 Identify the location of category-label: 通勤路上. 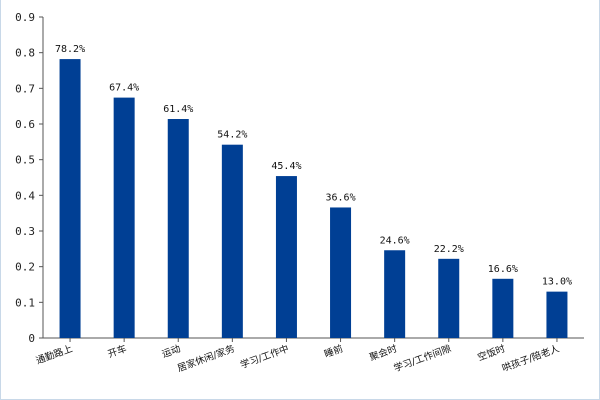
(54, 354).